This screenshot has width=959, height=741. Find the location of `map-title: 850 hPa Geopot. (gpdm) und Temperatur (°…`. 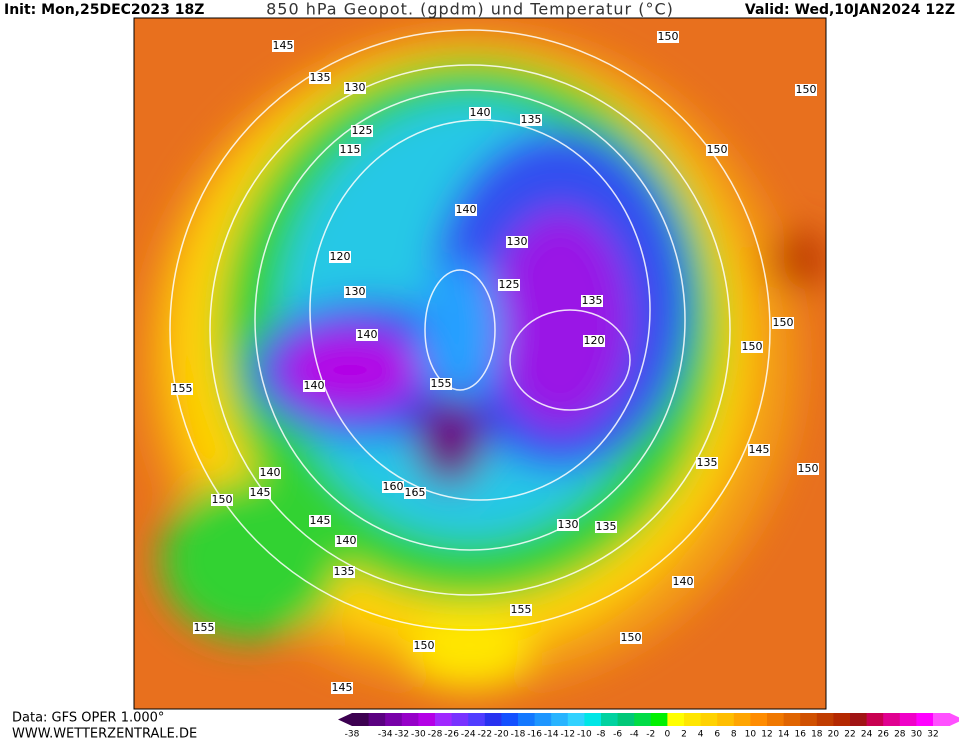

map-title: 850 hPa Geopot. (gpdm) und Temperatur (°… is located at coordinates (470, 9).